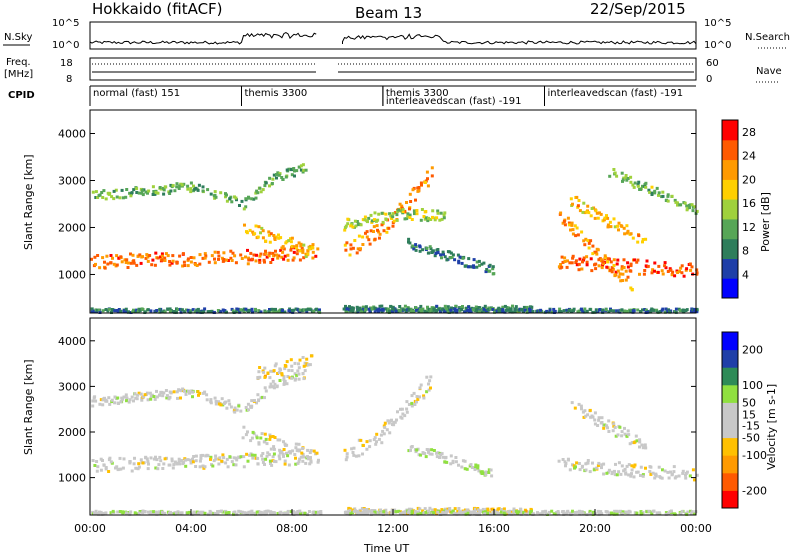 Image resolution: width=800 pixels, height=554 pixels. What do you see at coordinates (454, 101) in the screenshot?
I see `cpid-mode-3: interleavedscan (fast) -191` at bounding box center [454, 101].